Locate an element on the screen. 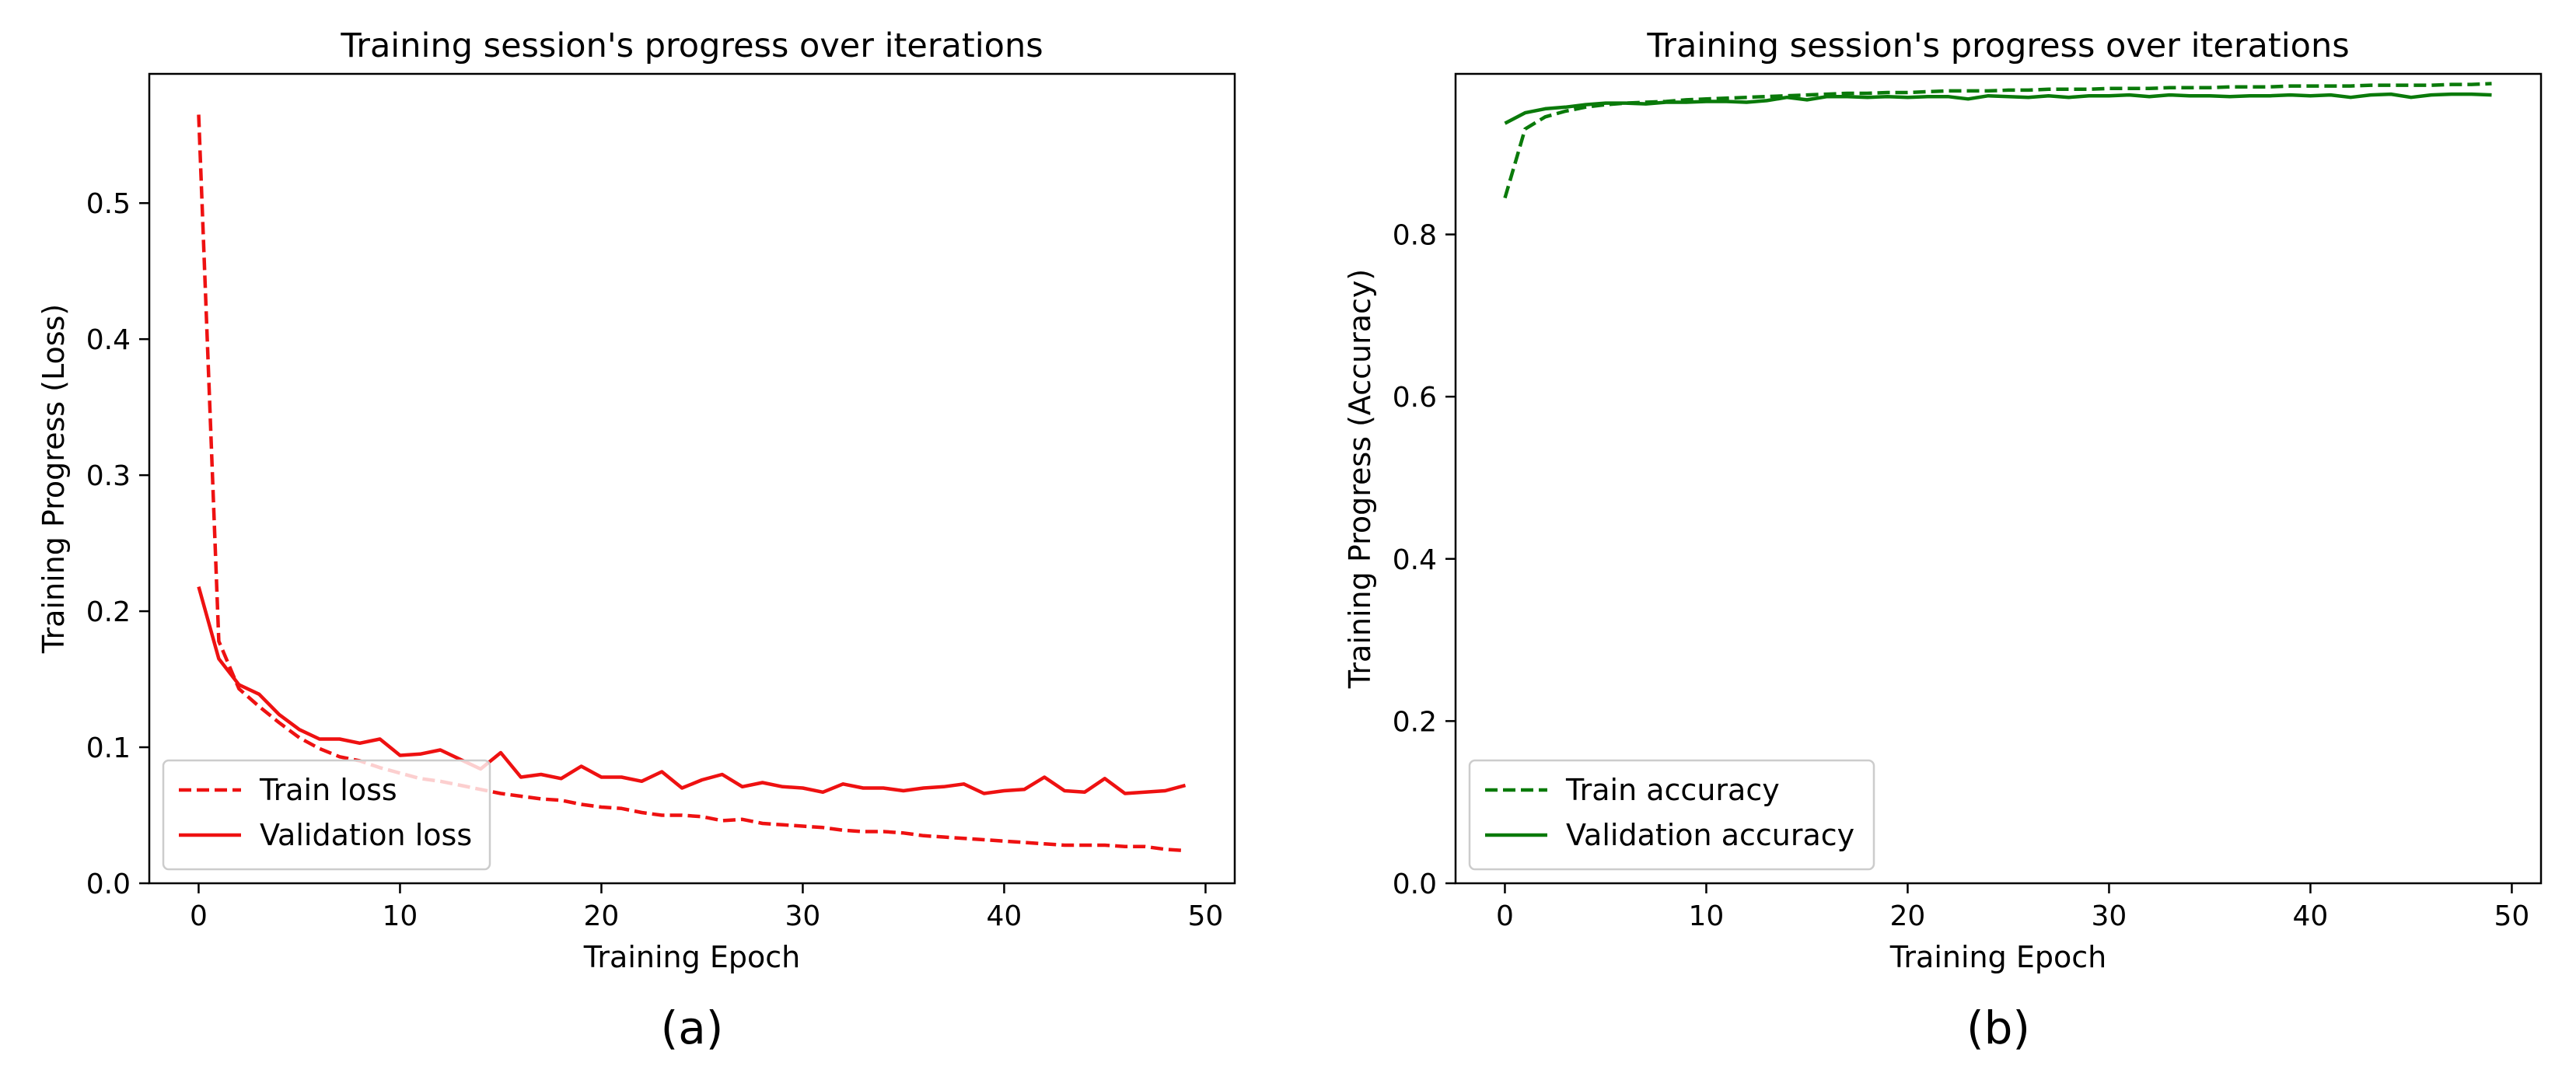 Image resolution: width=2576 pixels, height=1066 pixels. legend: Train loss Validation loss is located at coordinates (326, 815).